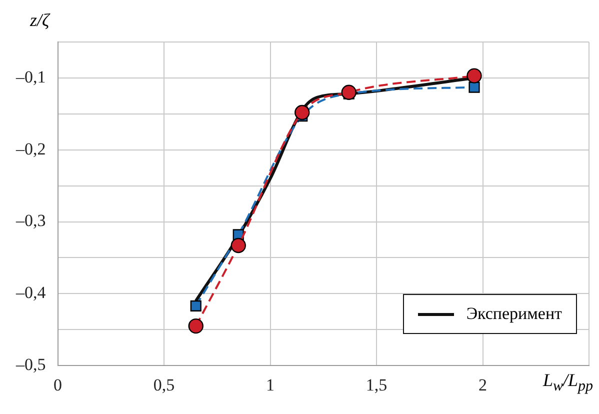  I want to click on x-tick-label: 2, so click(482, 384).